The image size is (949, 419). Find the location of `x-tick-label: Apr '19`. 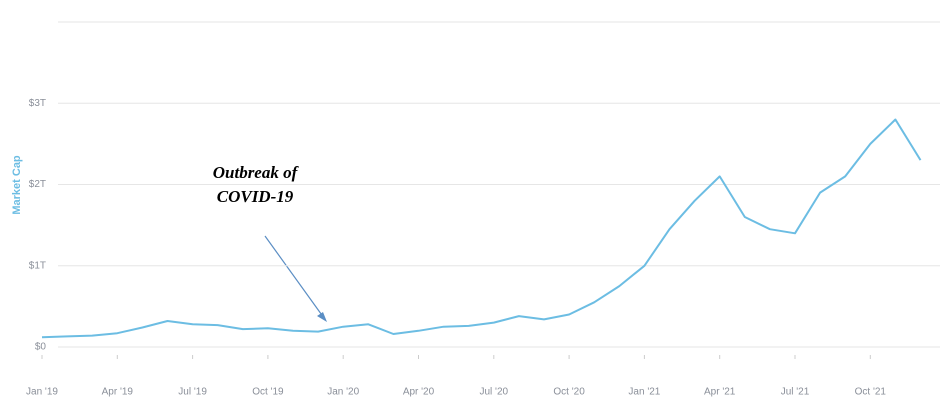

x-tick-label: Apr '19 is located at coordinates (118, 392).